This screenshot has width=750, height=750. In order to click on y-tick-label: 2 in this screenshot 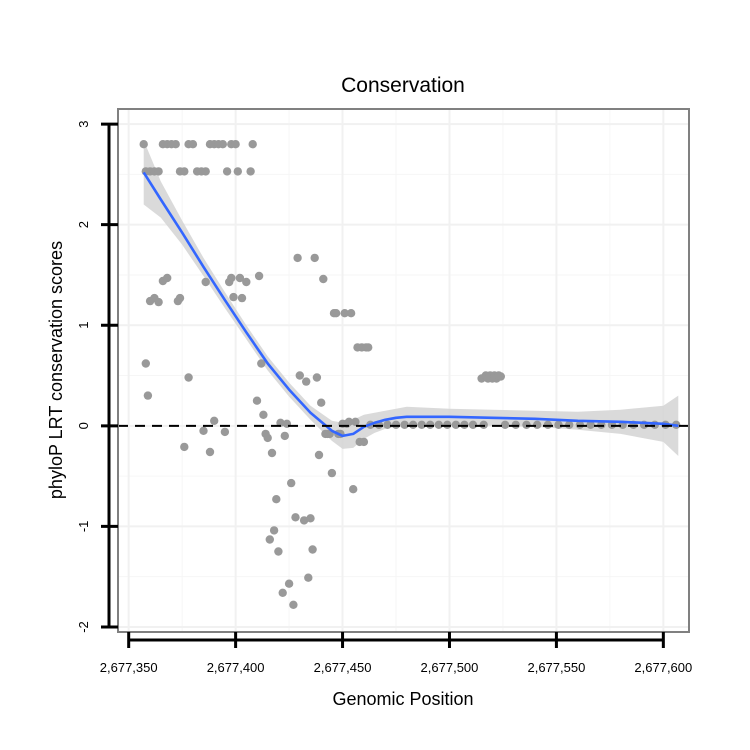, I will do `click(83, 224)`.